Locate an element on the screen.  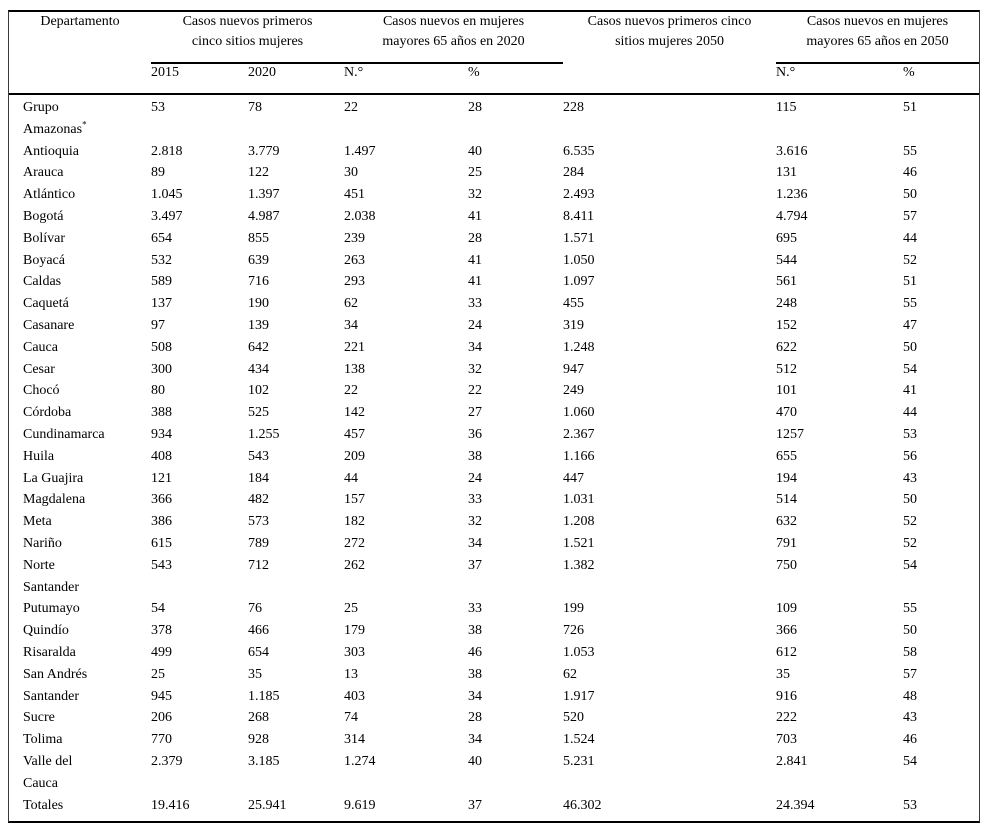
value-cell: 1.397 is located at coordinates (264, 195).